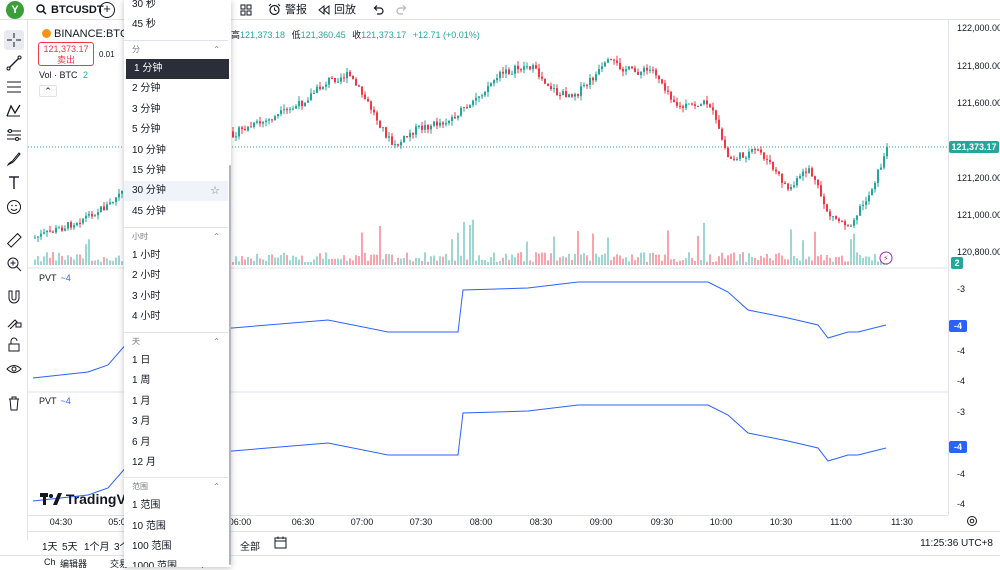 Image resolution: width=1000 pixels, height=570 pixels. What do you see at coordinates (404, 10) in the screenshot?
I see `redo-button` at bounding box center [404, 10].